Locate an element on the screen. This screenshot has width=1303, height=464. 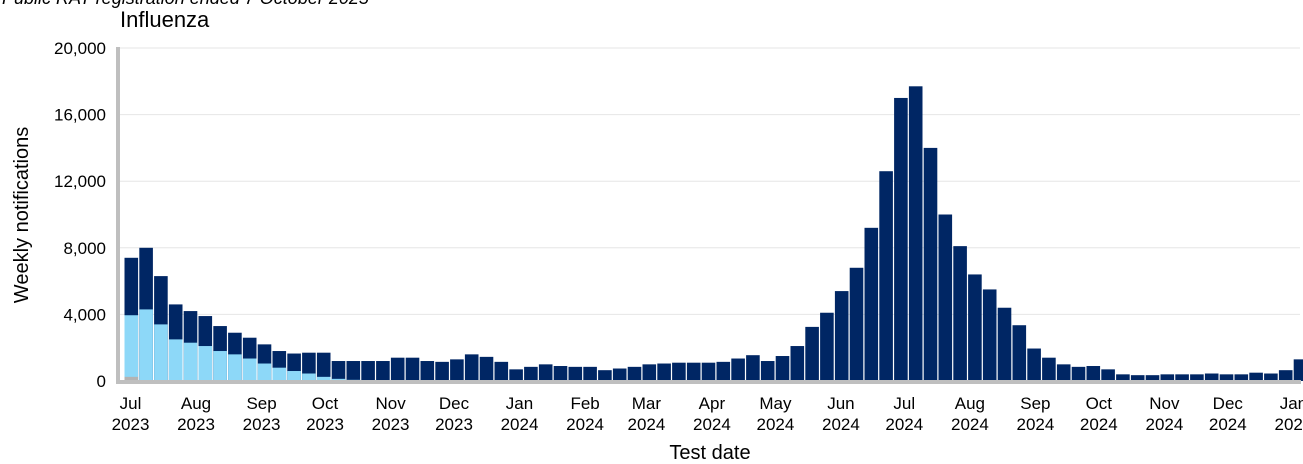
x-tick-month: Jan is located at coordinates (519, 403).